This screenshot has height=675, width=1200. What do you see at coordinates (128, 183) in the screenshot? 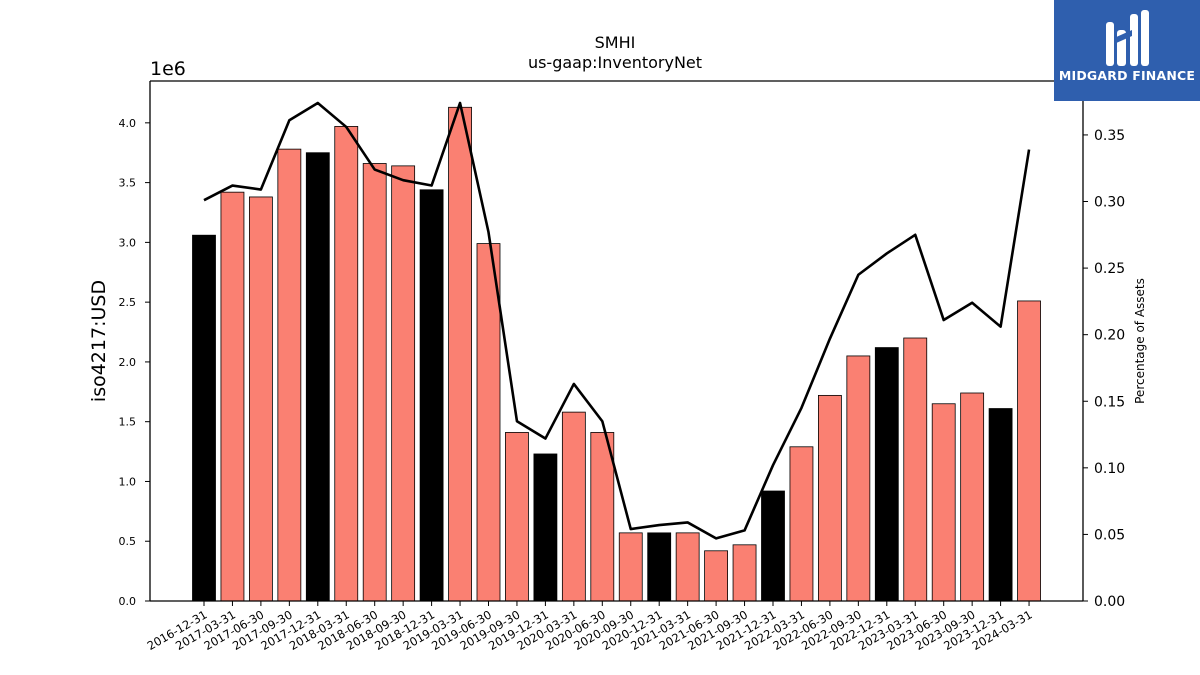
I see `y-tick-label: 3.5` at bounding box center [128, 183].